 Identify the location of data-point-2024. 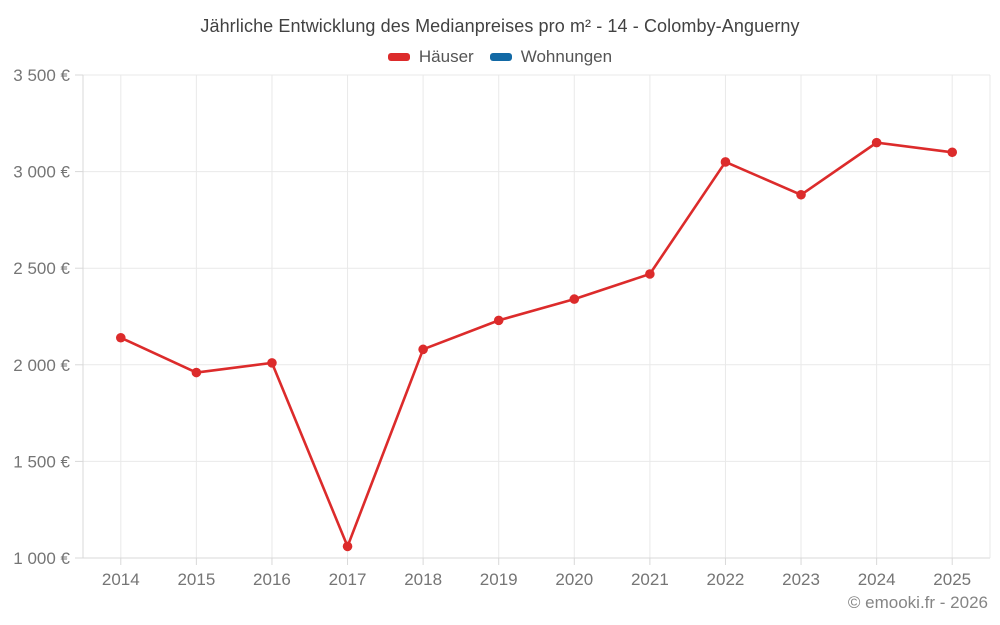
(876, 142).